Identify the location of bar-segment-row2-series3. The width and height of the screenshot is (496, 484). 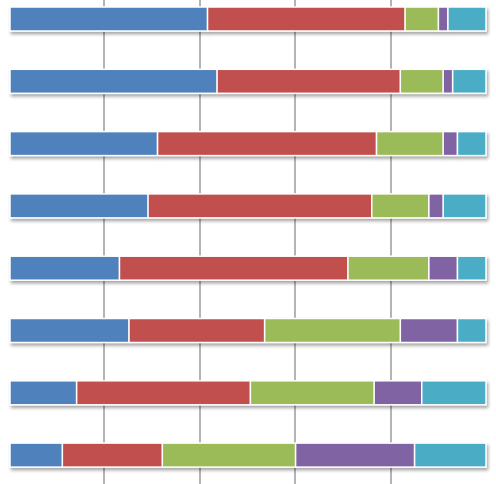
(421, 81).